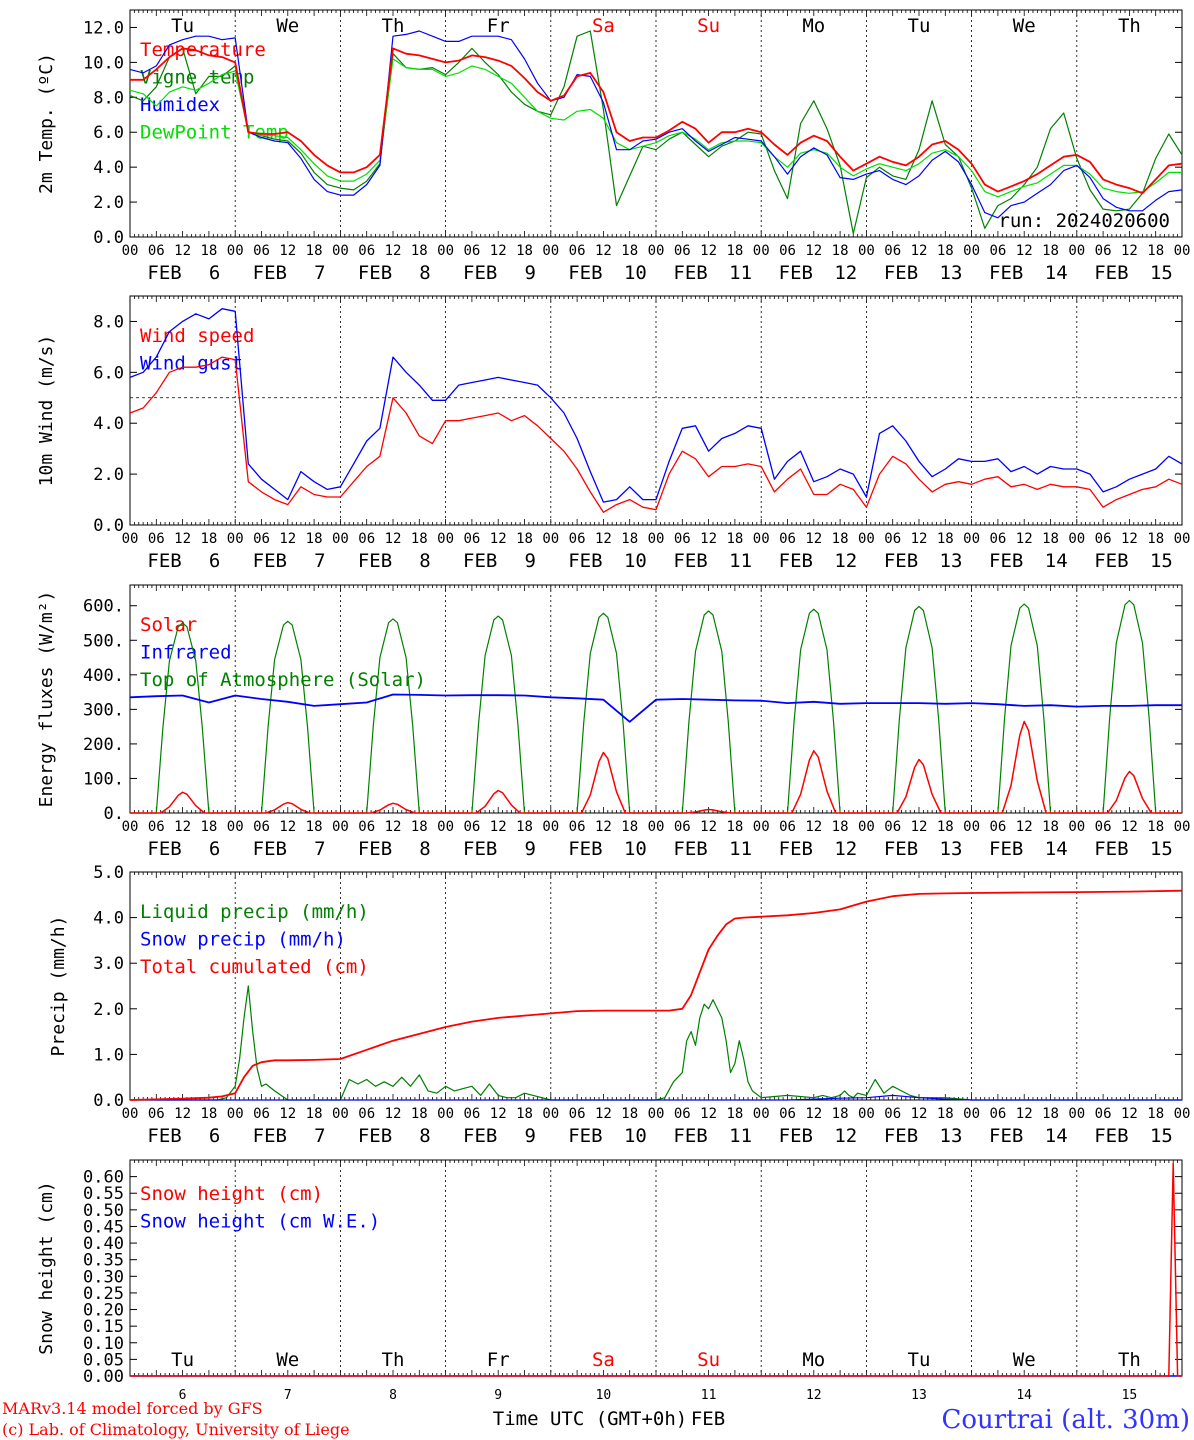 The image size is (1194, 1440). What do you see at coordinates (191, 364) in the screenshot?
I see `legend-entry: Wind gust` at bounding box center [191, 364].